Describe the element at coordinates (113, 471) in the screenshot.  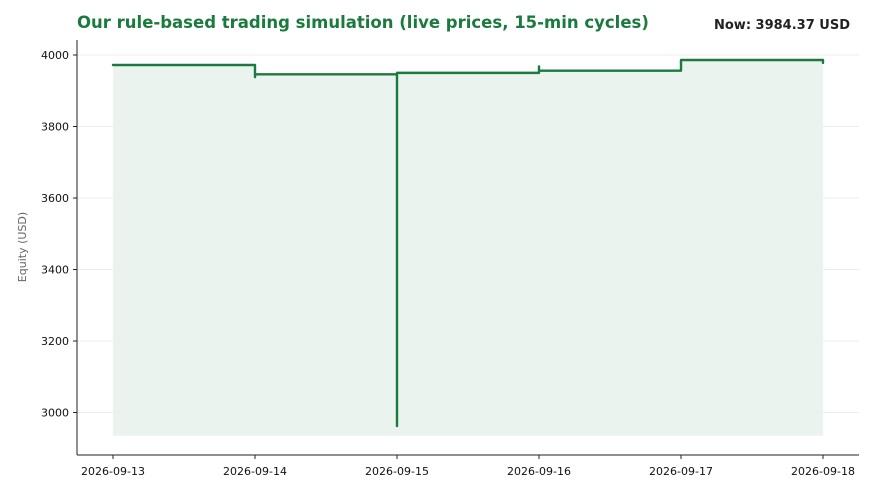
I see `x-tick-label-2026-09-13: 2026-09-13` at that location.